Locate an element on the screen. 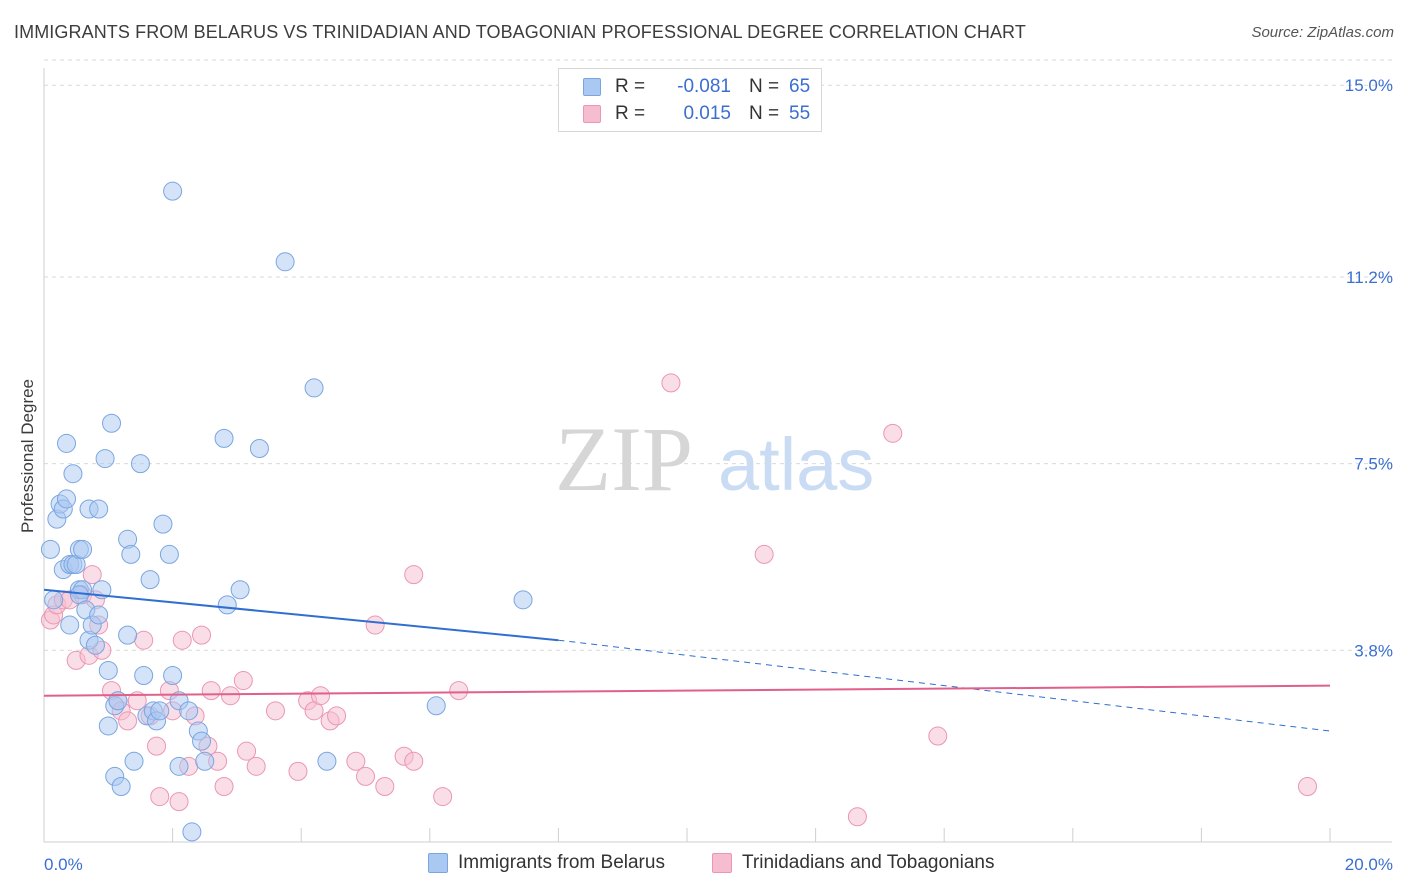  legend-row-trinidadian: R = 0.015 N = 55 is located at coordinates (696, 114).